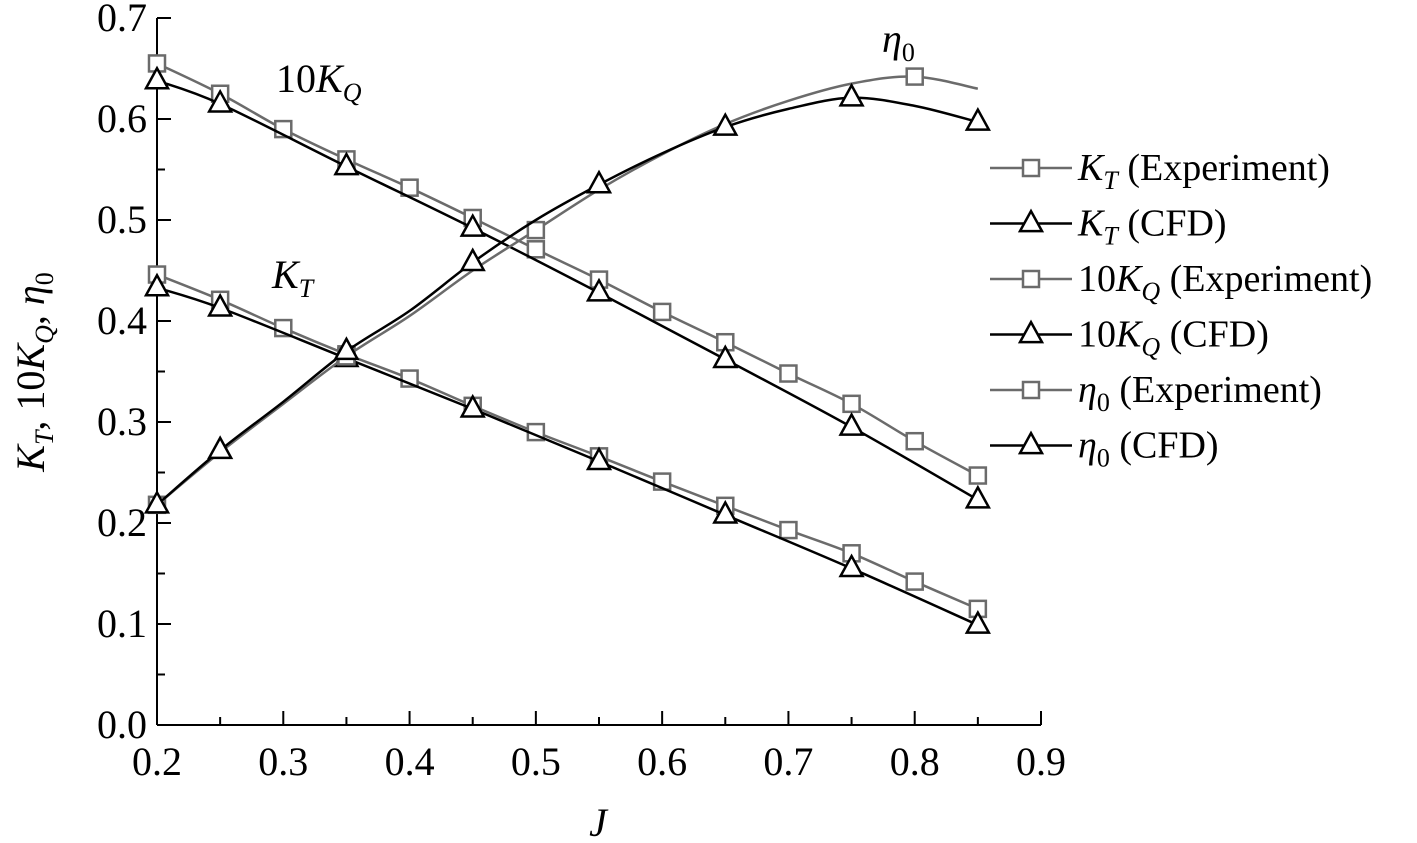  Describe the element at coordinates (122, 20) in the screenshot. I see `y-tick-label: 0.7` at that location.